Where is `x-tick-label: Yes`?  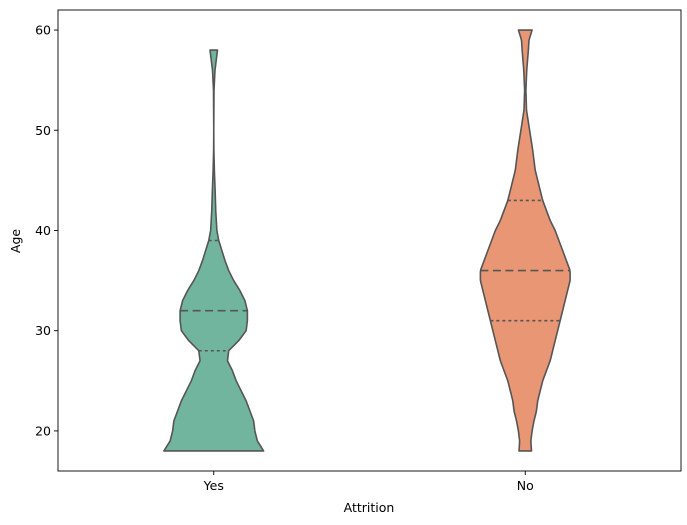
x-tick-label: Yes is located at coordinates (213, 485).